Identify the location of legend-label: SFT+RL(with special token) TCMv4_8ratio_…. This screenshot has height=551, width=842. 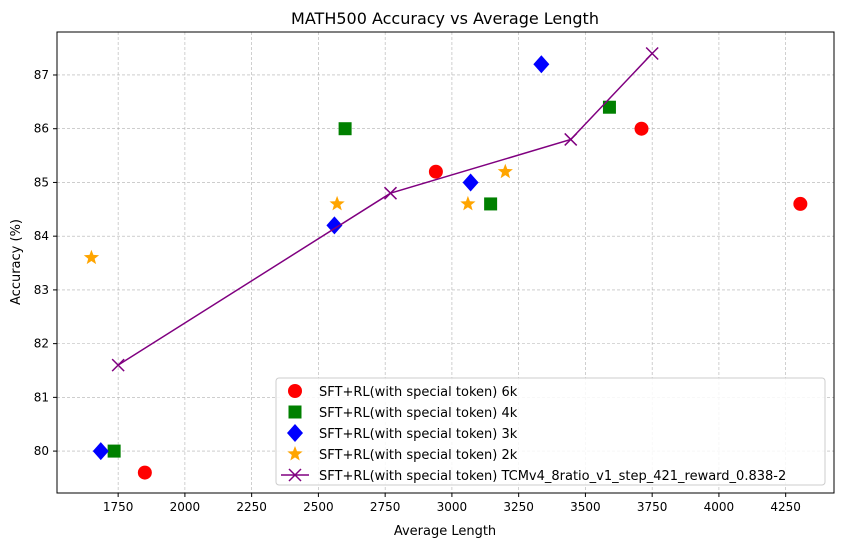
(552, 476).